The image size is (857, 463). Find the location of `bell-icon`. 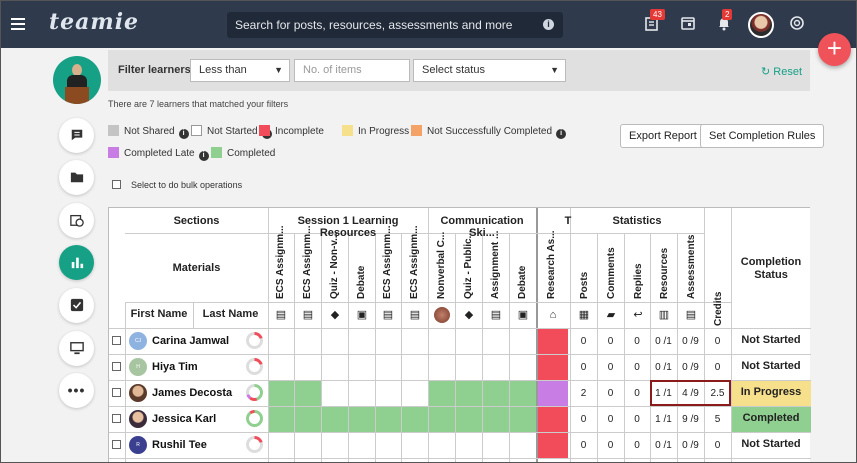

bell-icon is located at coordinates (724, 23).